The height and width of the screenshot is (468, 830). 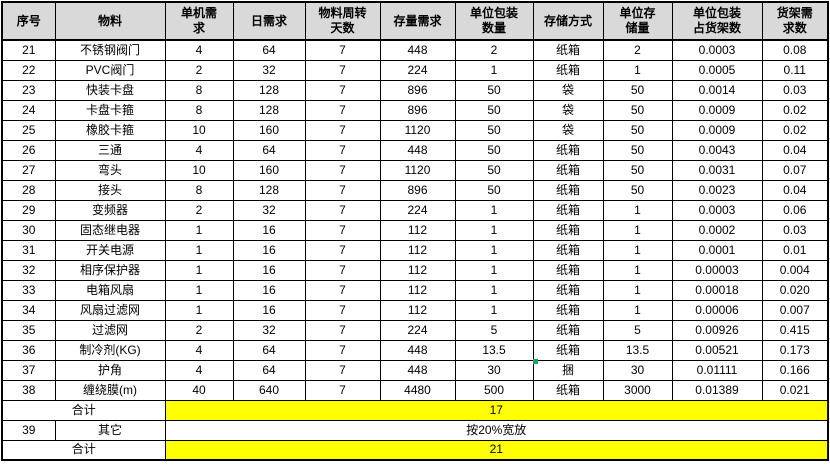 I want to click on cell: 0.03, so click(x=795, y=90).